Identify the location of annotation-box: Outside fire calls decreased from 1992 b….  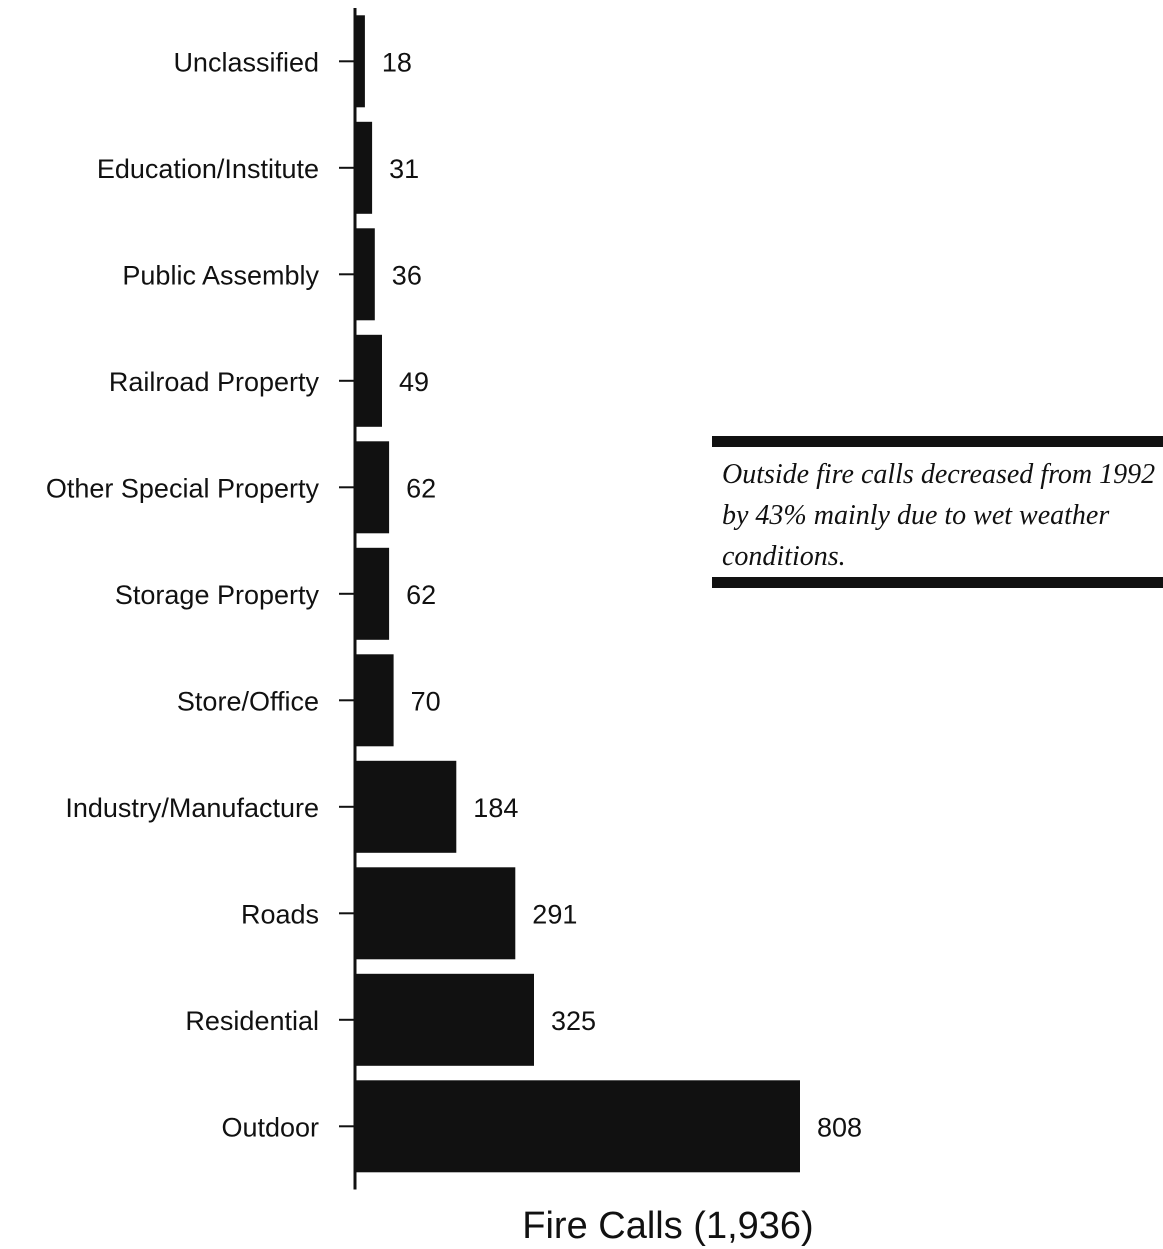
(937, 512).